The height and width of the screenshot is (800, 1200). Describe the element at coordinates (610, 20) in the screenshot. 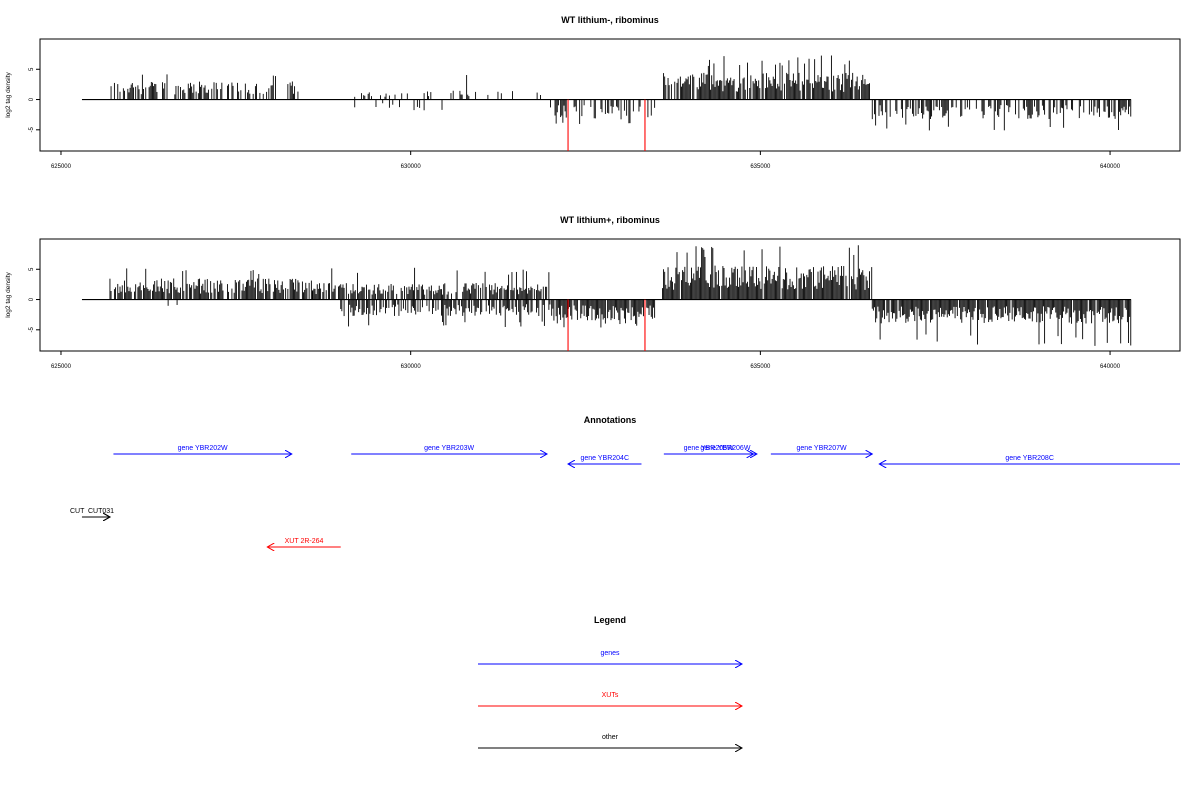

I see `panel-title: WT lithium-, ribominus` at that location.